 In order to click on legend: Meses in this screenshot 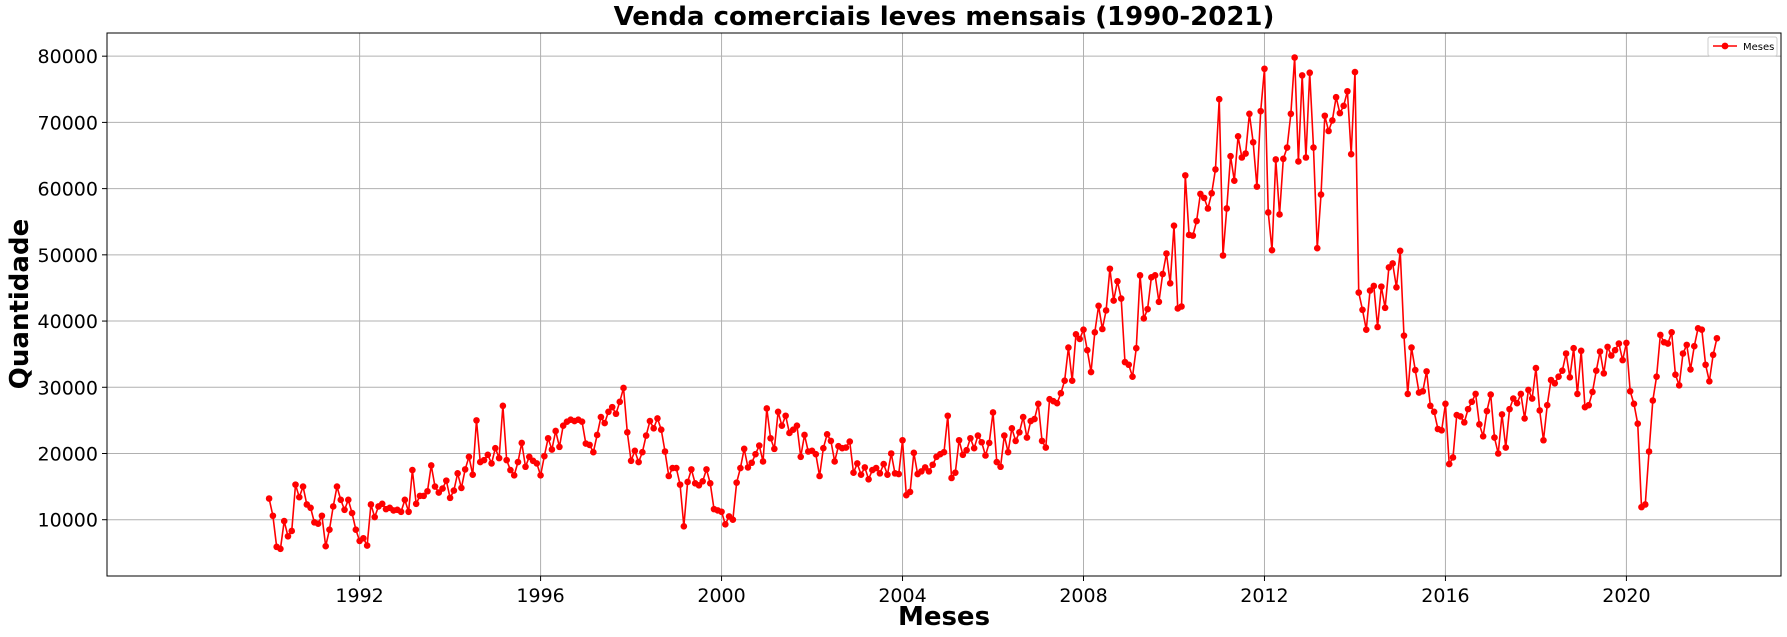, I will do `click(1742, 46)`.